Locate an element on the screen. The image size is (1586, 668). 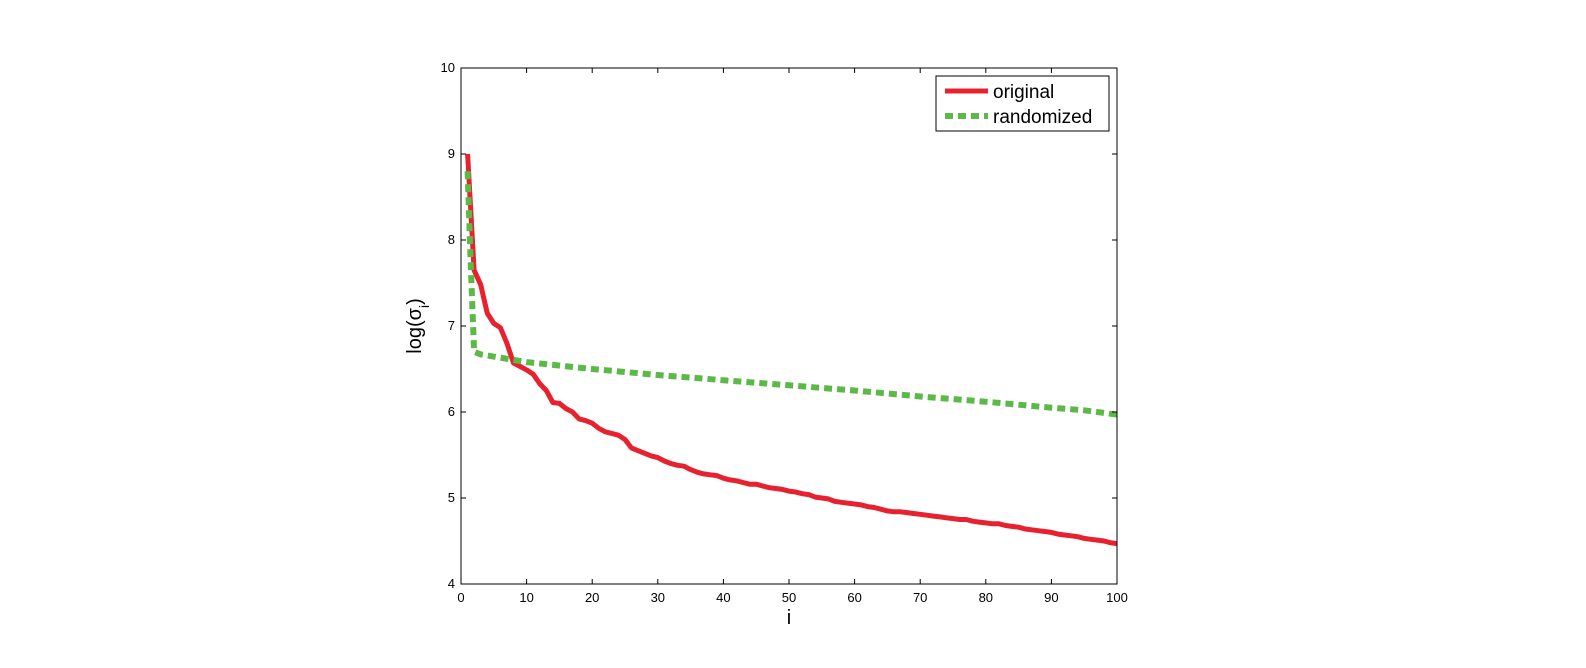
x-tick-label: 90 is located at coordinates (1051, 597).